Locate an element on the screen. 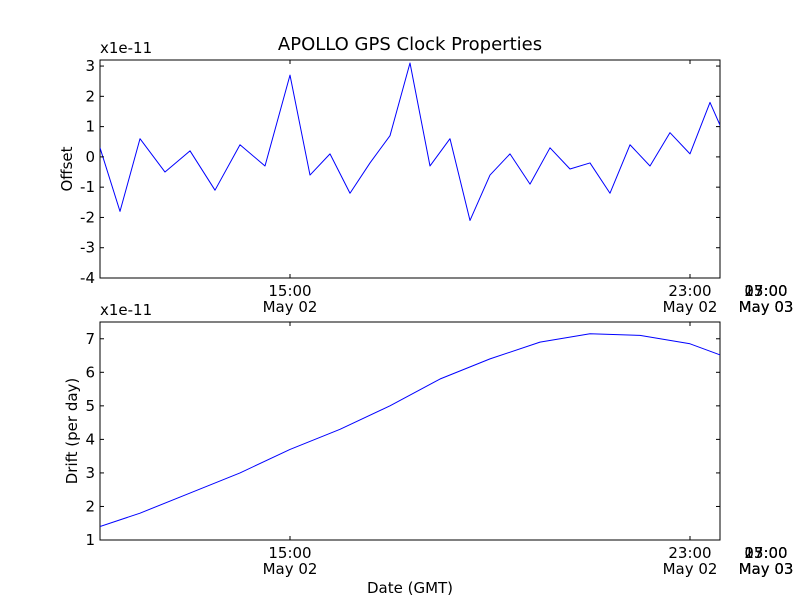 This screenshot has width=800, height=600. drift-panel-y-tick-label: 6 is located at coordinates (90, 372).